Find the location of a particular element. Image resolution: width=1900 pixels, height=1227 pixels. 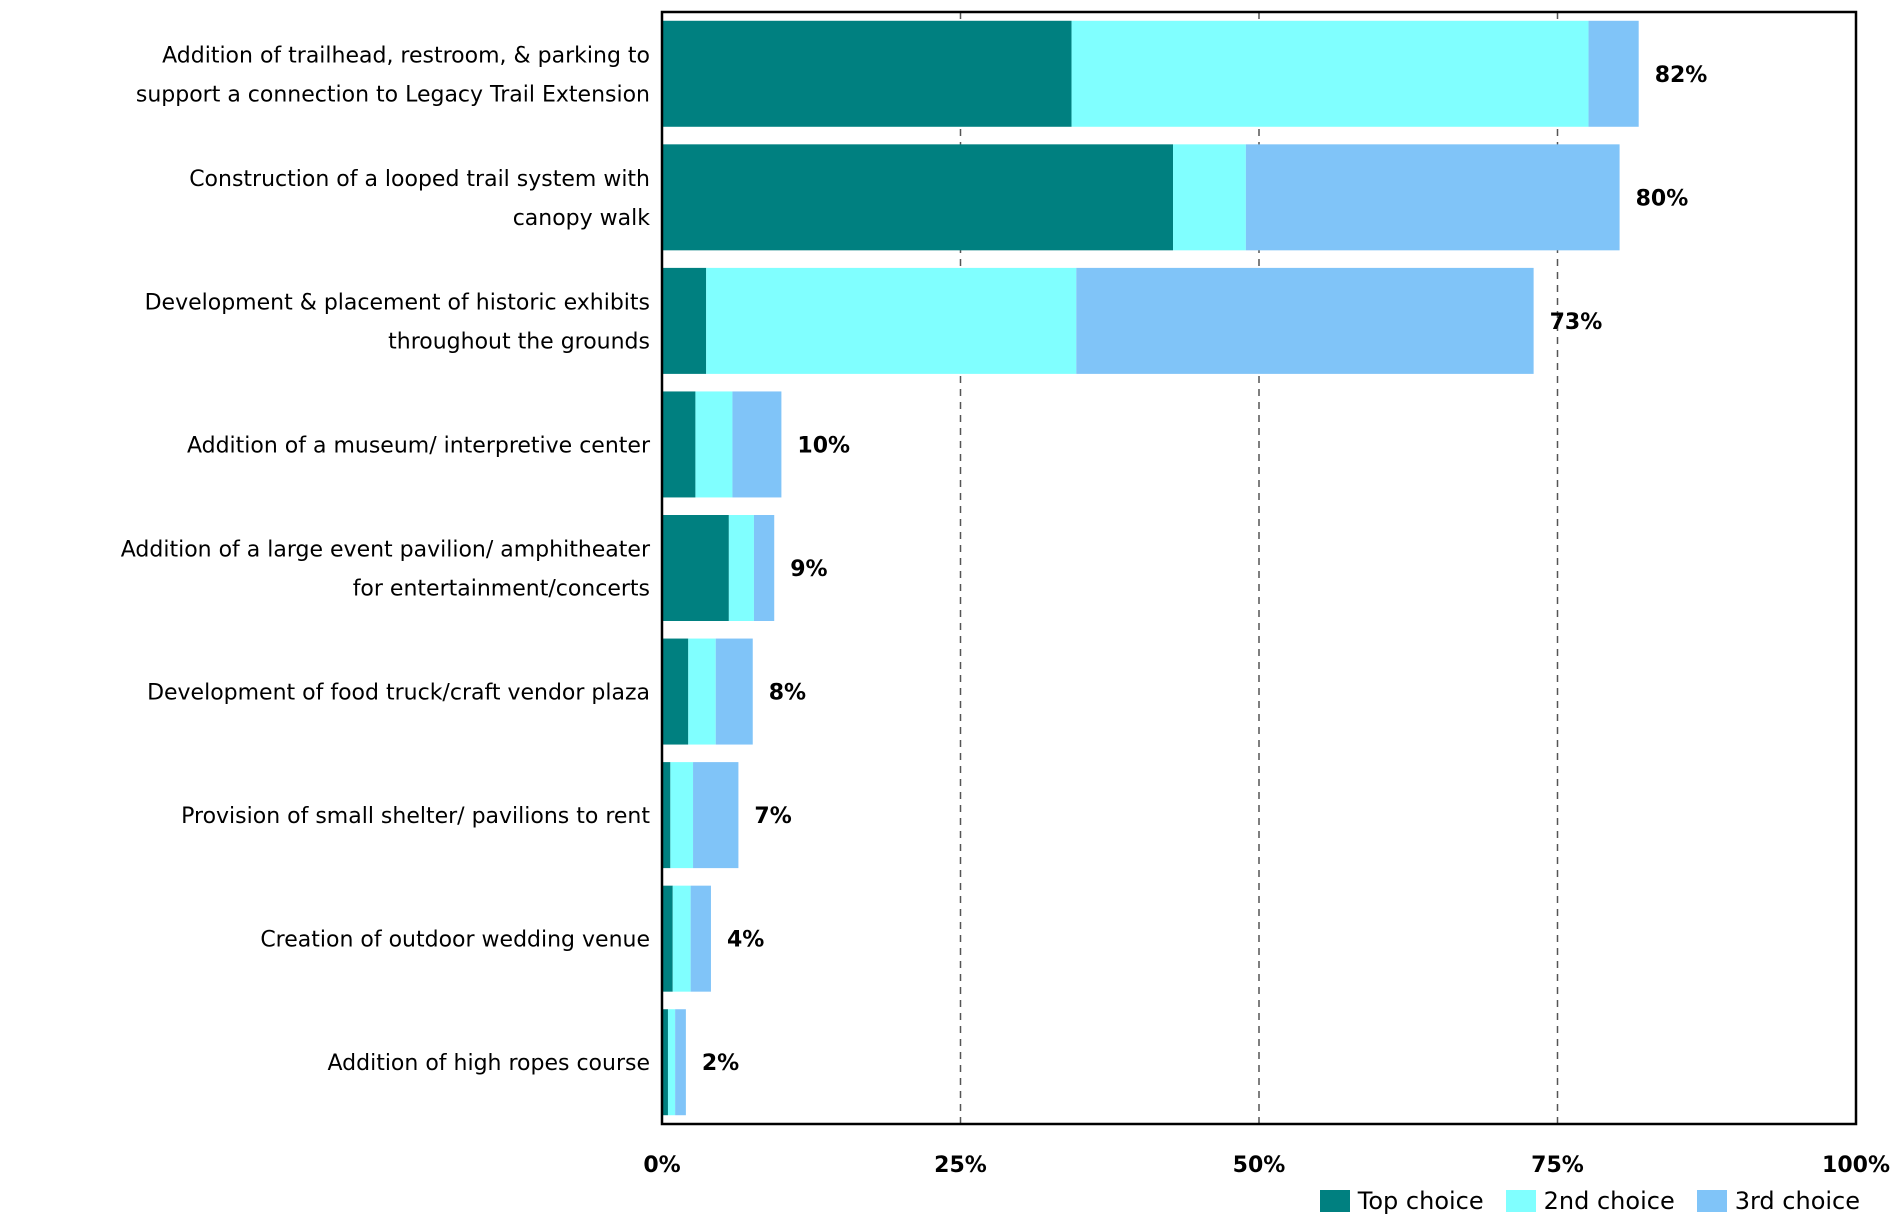

x-tick-label: 25% is located at coordinates (960, 1165).